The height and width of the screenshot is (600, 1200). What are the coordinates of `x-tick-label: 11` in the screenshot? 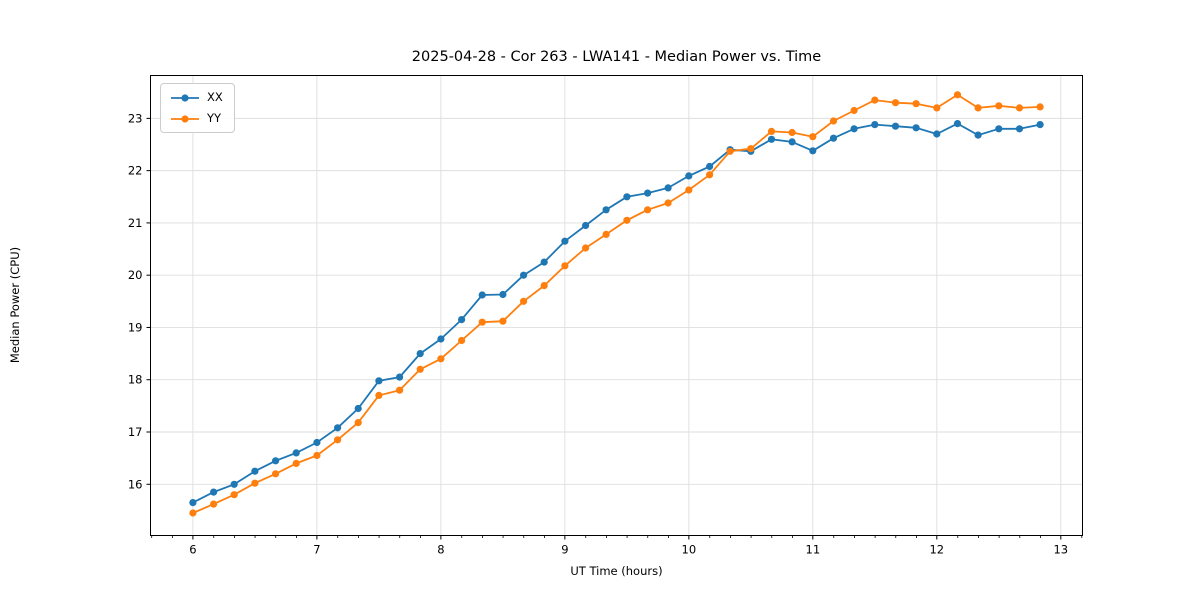 It's located at (813, 550).